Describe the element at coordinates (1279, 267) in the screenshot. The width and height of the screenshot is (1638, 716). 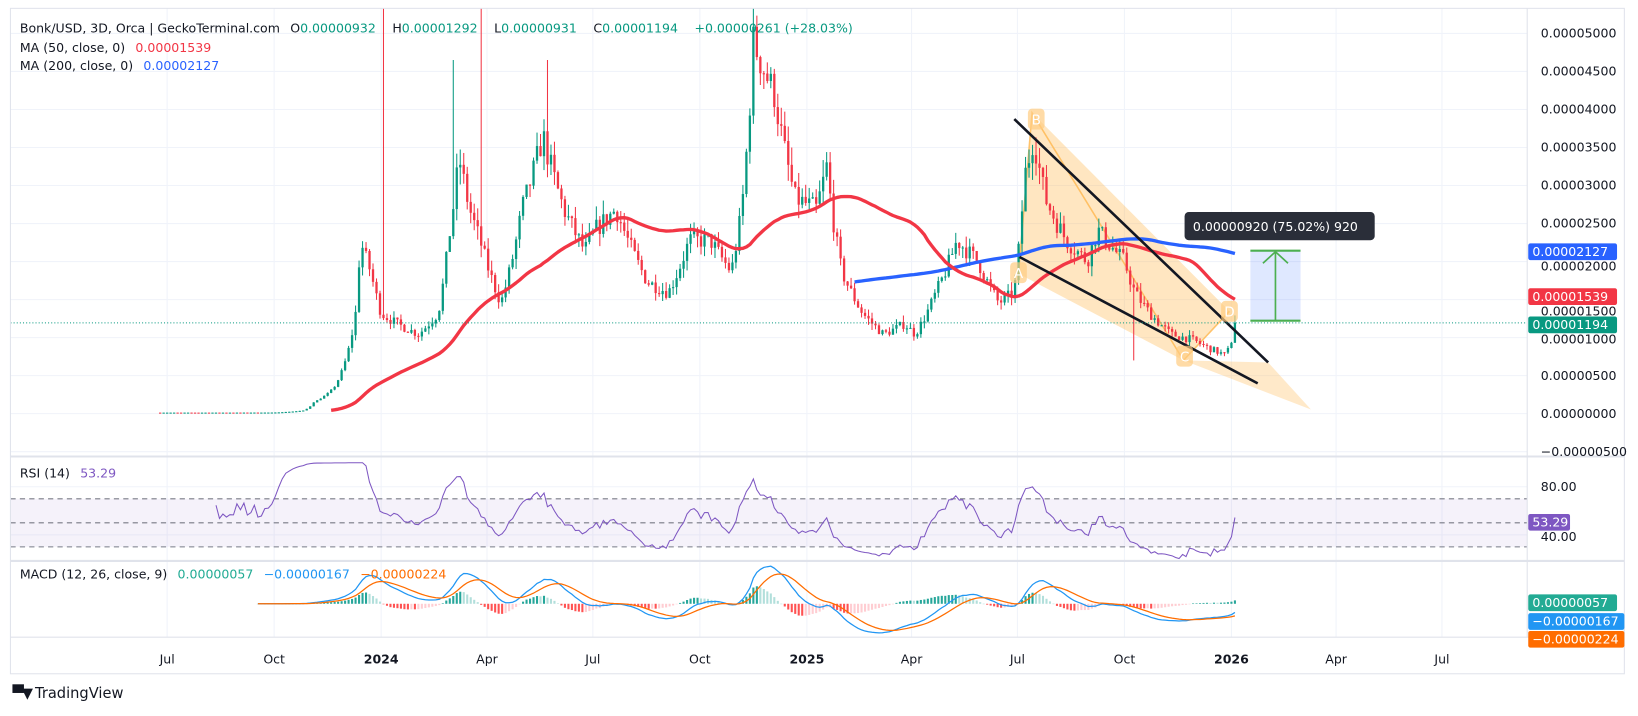
I see `measure-tool: 0.00000920 (75.02%) 920` at that location.